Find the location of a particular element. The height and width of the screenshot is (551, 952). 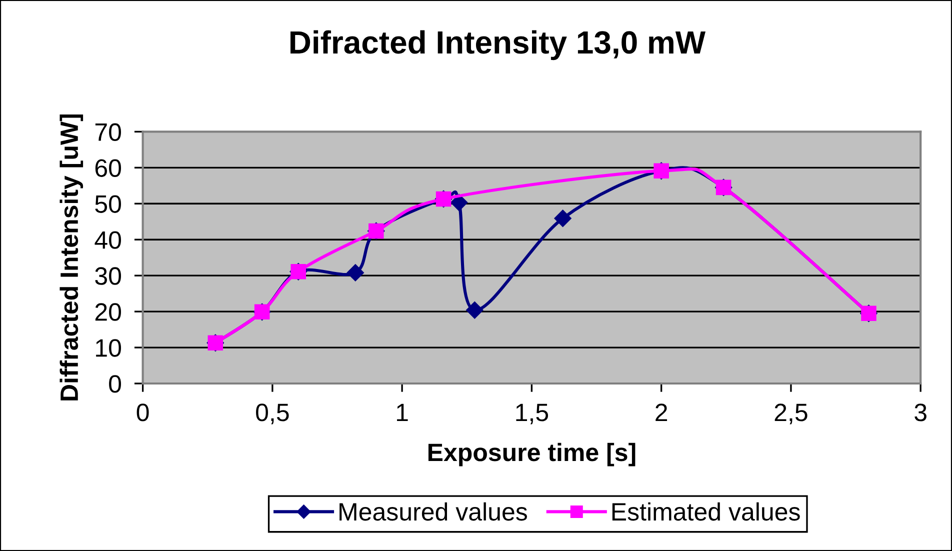

y-tick-label: 50 is located at coordinates (108, 204).